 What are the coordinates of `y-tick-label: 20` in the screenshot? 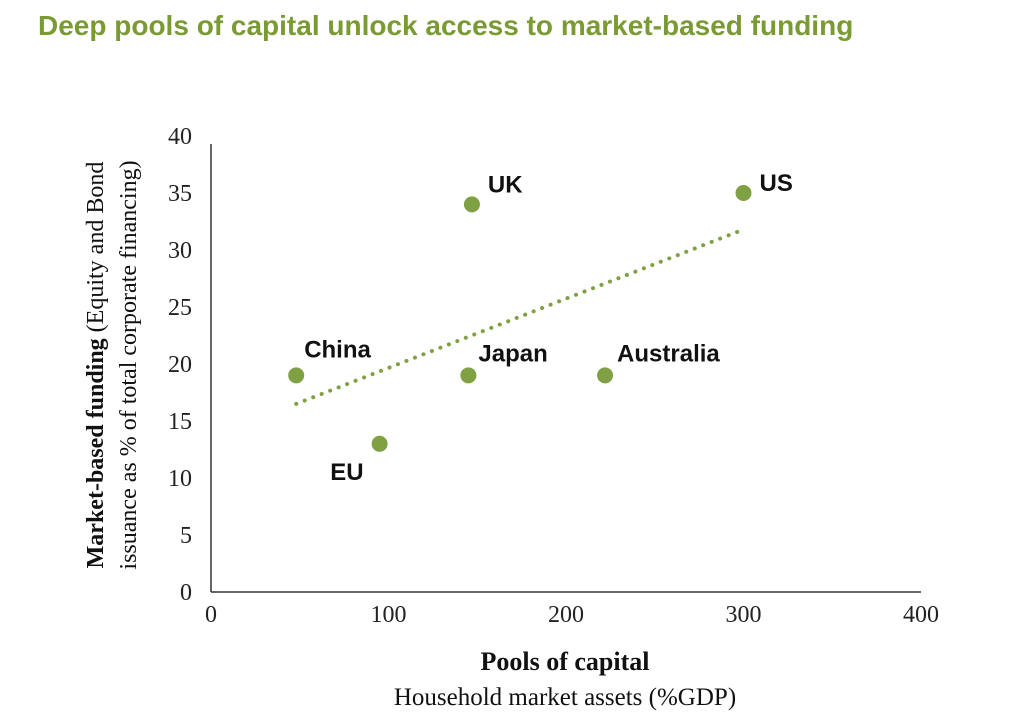 It's located at (180, 365).